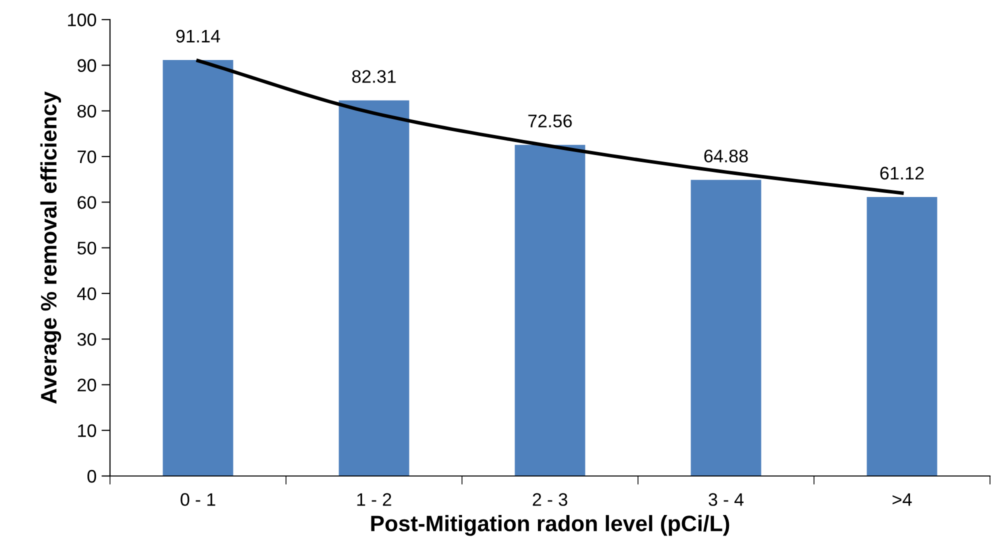 This screenshot has width=1000, height=560. What do you see at coordinates (87, 111) in the screenshot?
I see `y-tick-label: 80` at bounding box center [87, 111].